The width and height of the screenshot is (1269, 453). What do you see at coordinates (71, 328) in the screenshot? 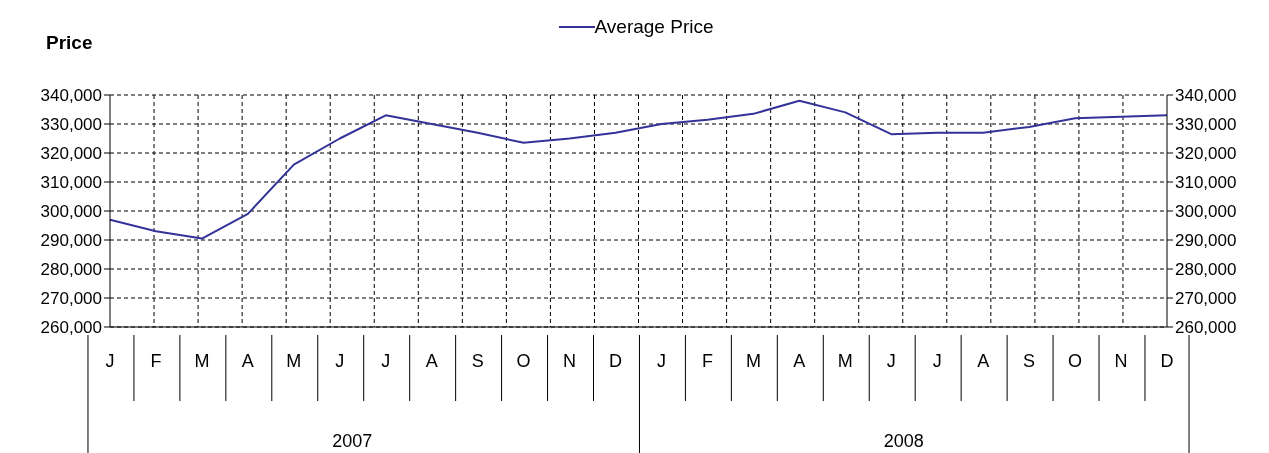
I see `y-tick-label: 260,000` at bounding box center [71, 328].